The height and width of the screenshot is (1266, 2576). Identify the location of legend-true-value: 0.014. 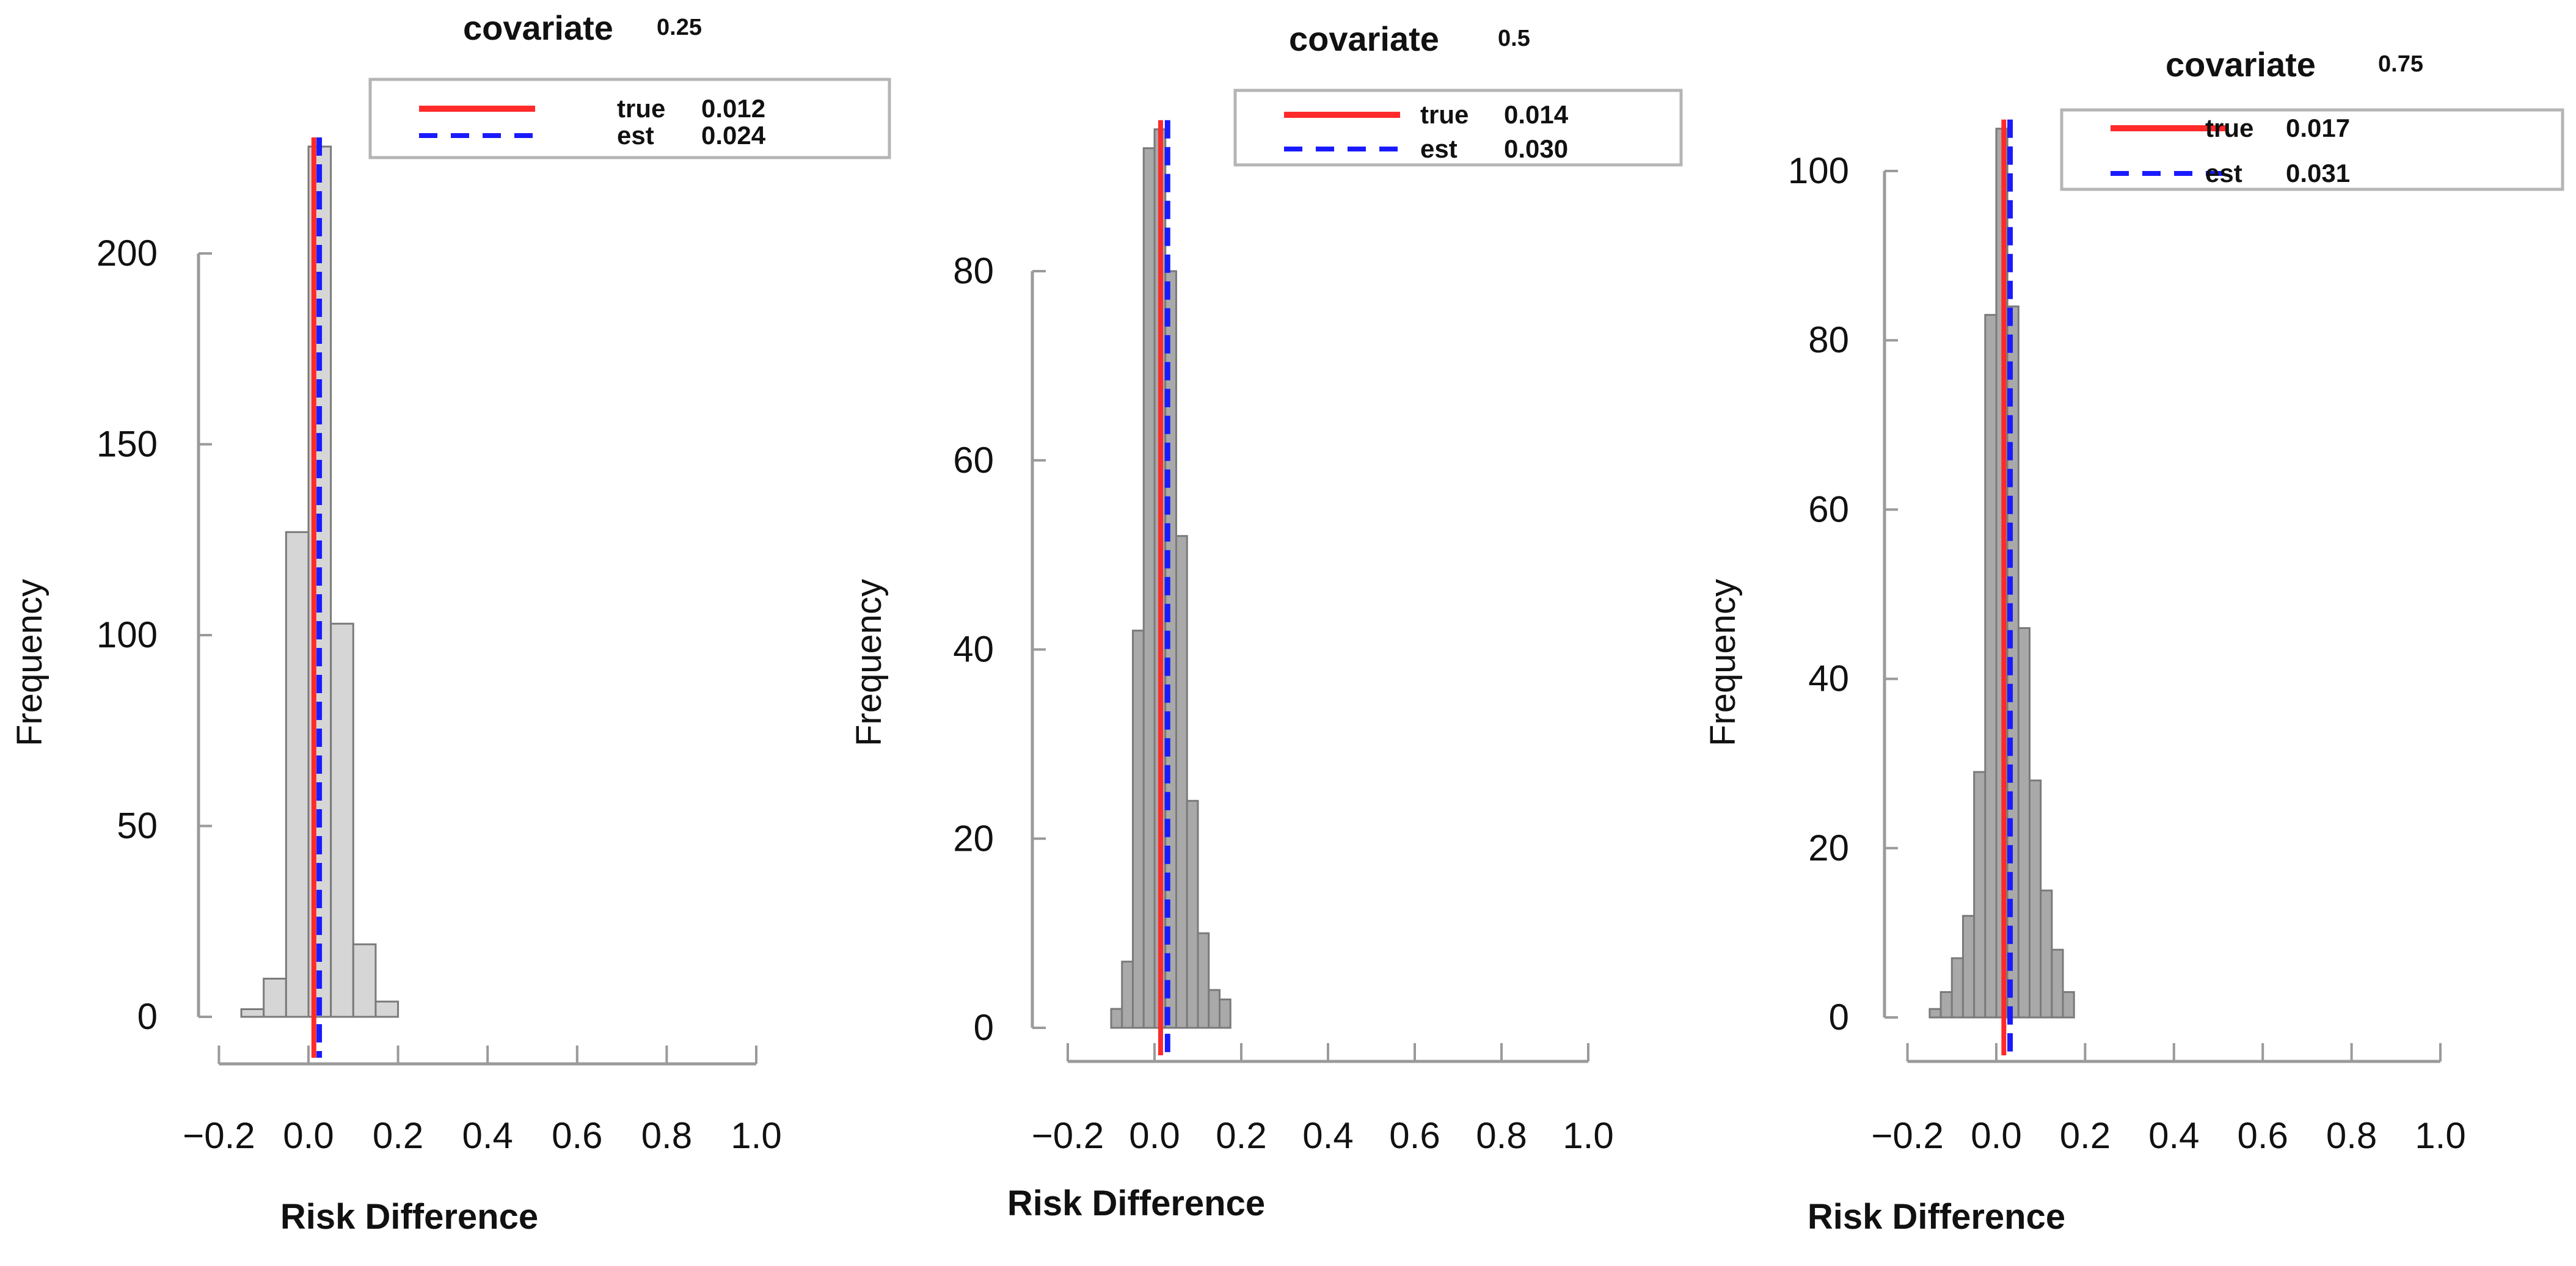
(1536, 114).